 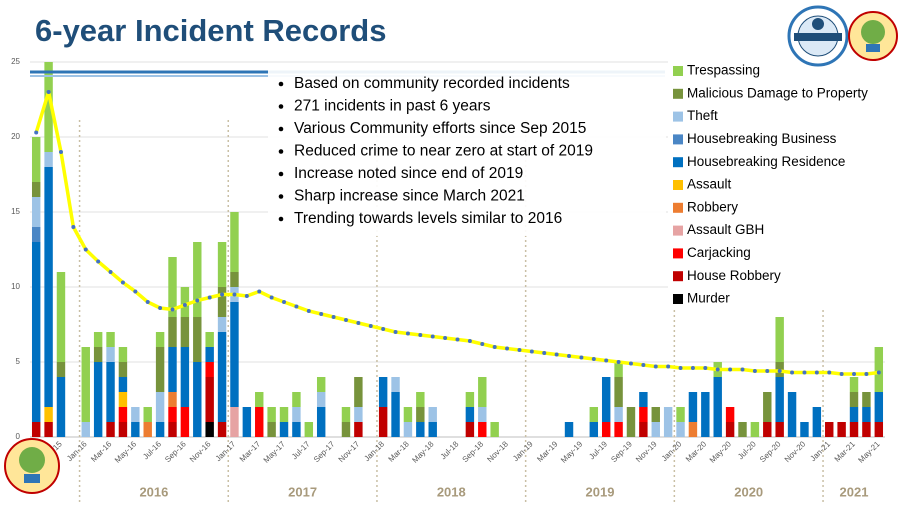 What do you see at coordinates (32, 466) in the screenshot?
I see `logo-cpf-small` at bounding box center [32, 466].